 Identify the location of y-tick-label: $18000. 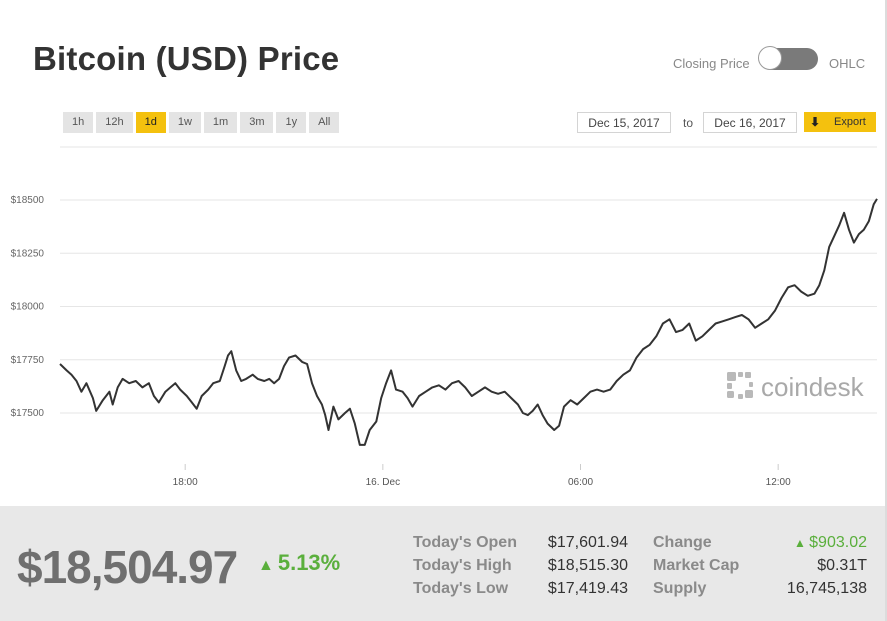
(28, 307).